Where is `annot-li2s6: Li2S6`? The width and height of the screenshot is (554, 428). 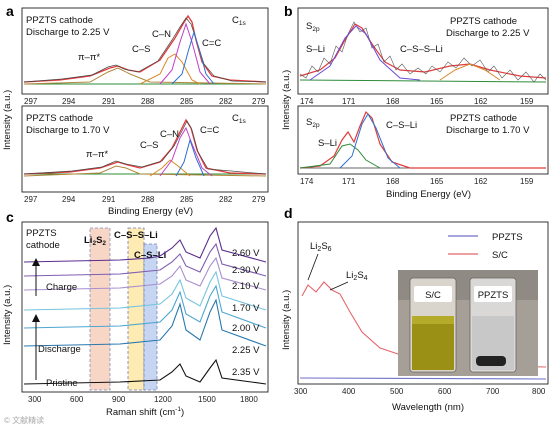 annot-li2s6: Li2S6 is located at coordinates (321, 247).